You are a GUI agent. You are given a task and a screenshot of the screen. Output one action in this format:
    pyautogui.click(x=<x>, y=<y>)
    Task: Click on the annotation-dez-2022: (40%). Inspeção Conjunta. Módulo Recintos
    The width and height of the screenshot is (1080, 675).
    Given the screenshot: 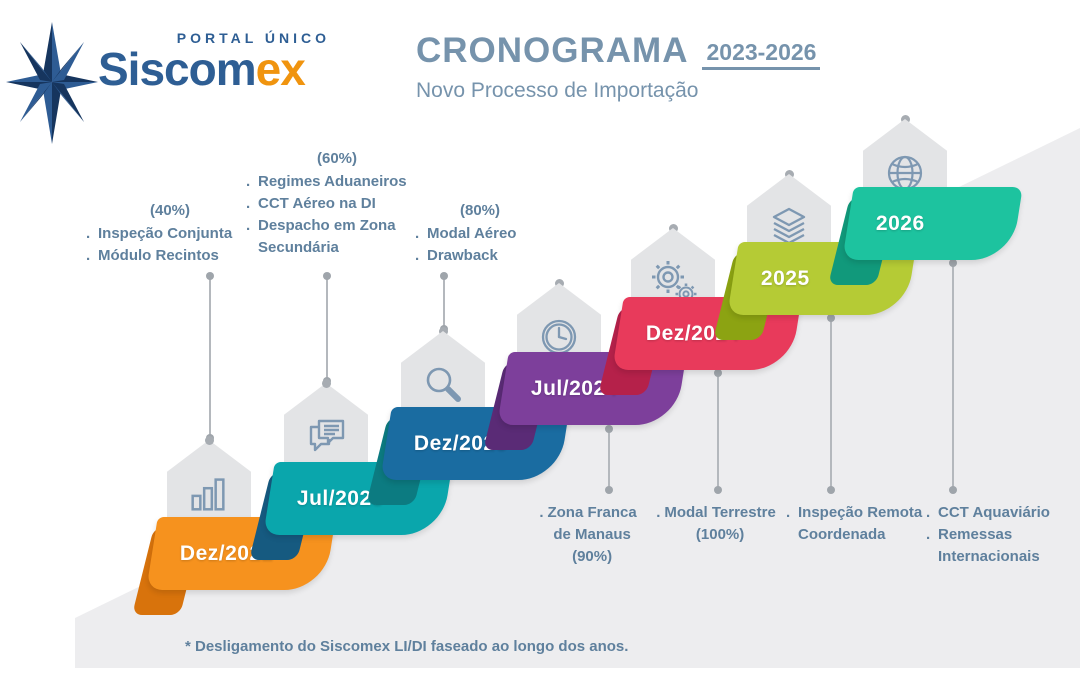 What is the action you would take?
    pyautogui.click(x=170, y=233)
    